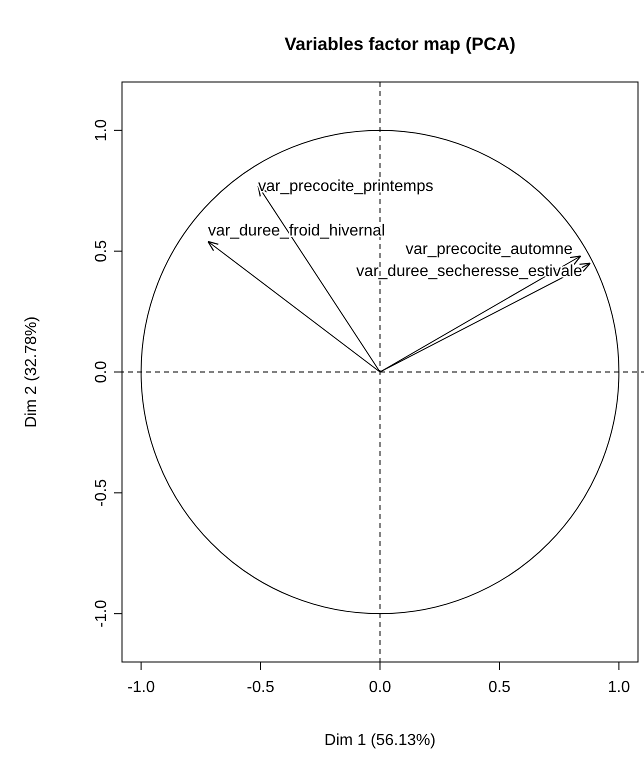 The image size is (644, 774). I want to click on x-tick-label: -0.5, so click(260, 687).